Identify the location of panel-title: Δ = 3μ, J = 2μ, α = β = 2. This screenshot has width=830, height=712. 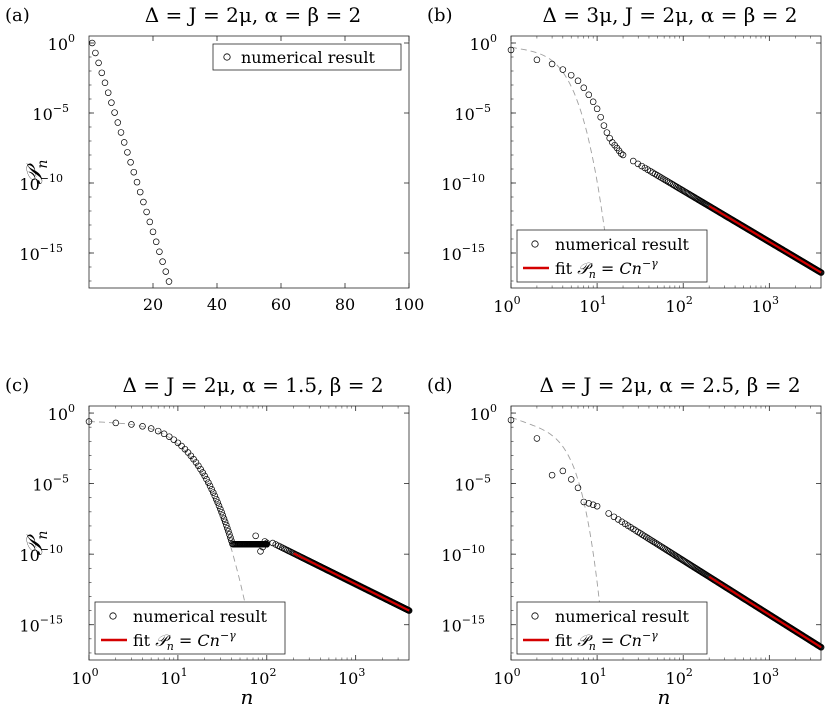
(669, 15).